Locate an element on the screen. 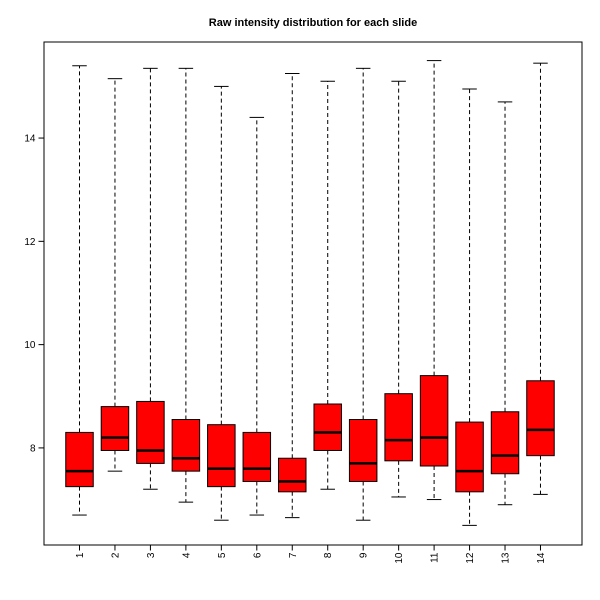 The width and height of the screenshot is (600, 600). y-axis-tick-label: 14 is located at coordinates (30, 139).